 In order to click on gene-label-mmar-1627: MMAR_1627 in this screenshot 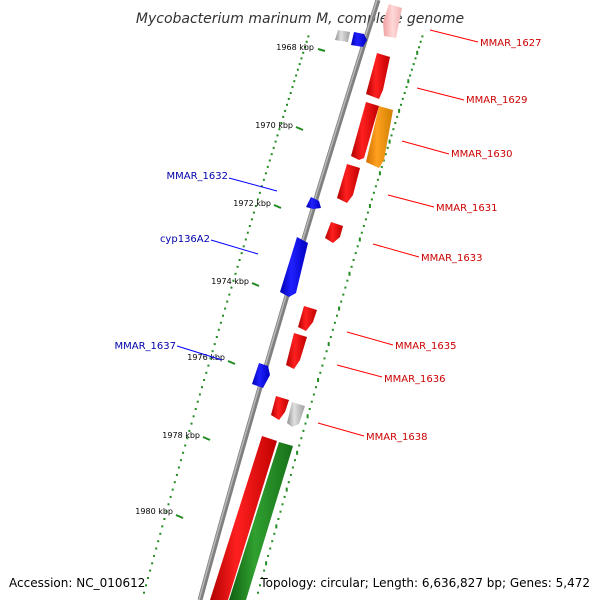, I will do `click(511, 43)`.